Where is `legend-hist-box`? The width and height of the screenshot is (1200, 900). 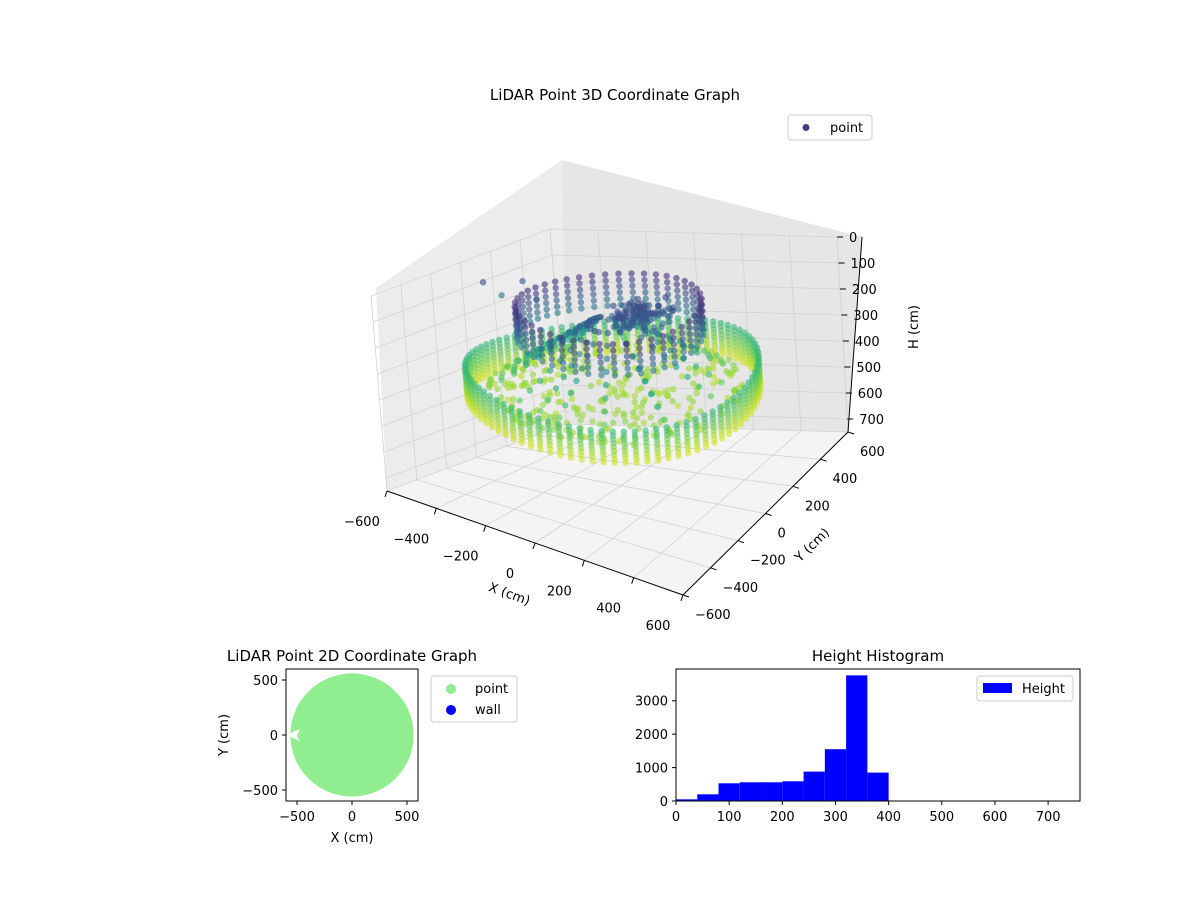 legend-hist-box is located at coordinates (1025, 688).